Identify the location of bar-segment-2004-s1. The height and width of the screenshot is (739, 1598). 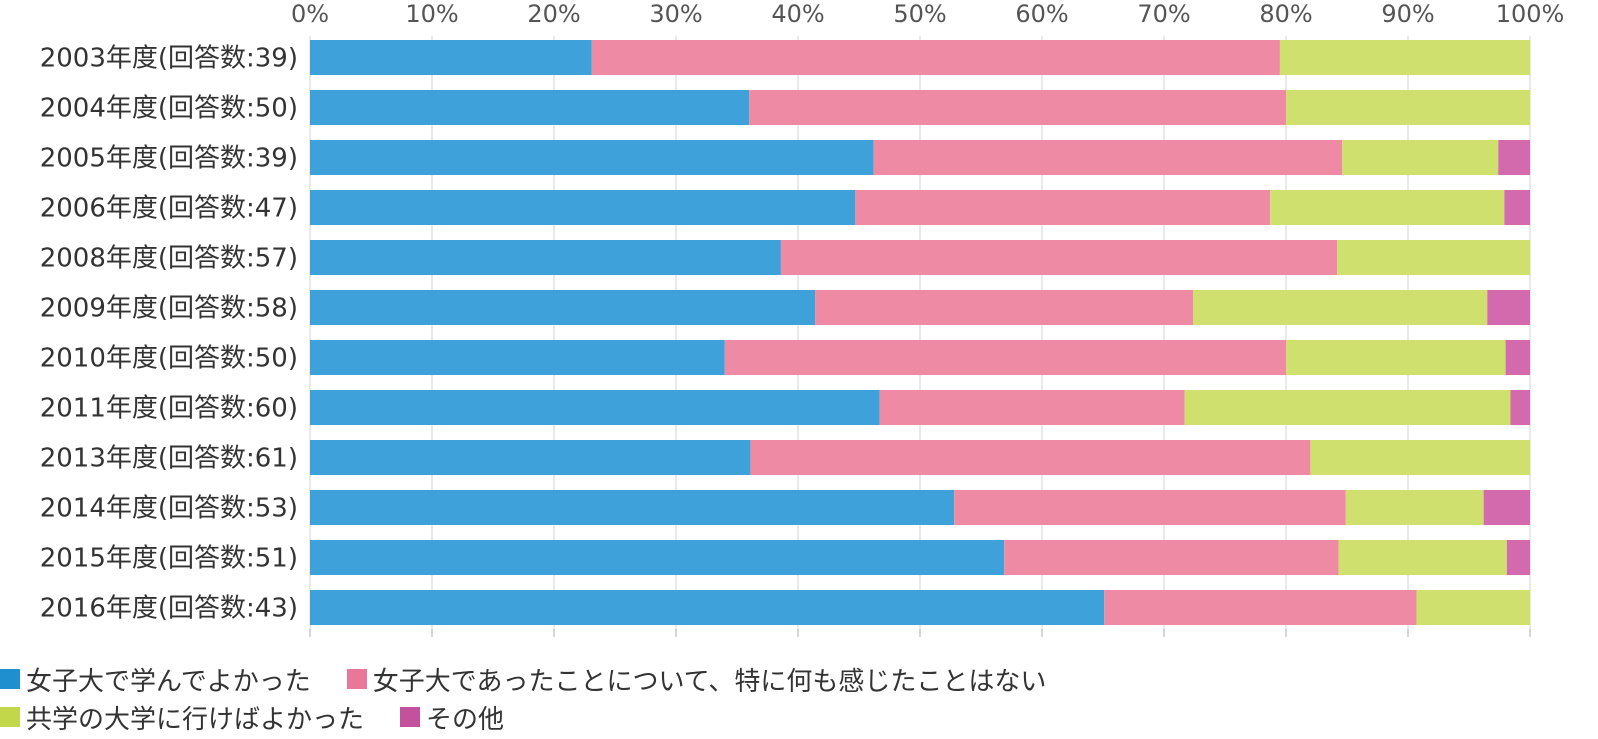
(530, 107).